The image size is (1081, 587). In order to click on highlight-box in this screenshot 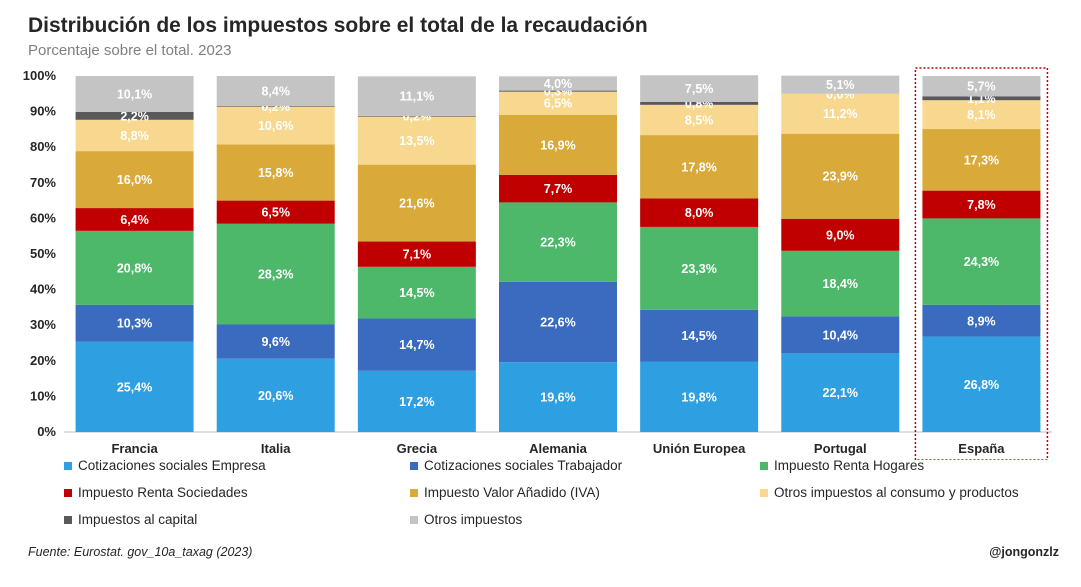, I will do `click(981, 263)`.